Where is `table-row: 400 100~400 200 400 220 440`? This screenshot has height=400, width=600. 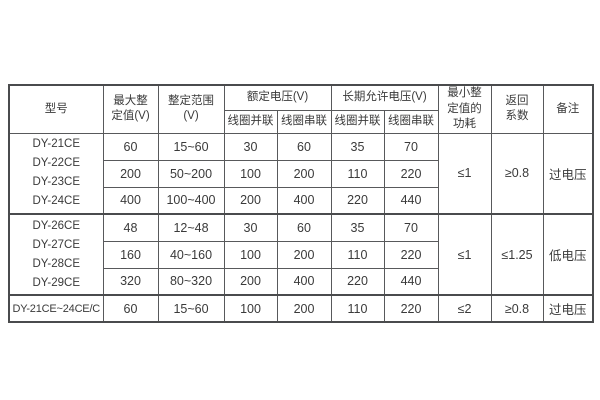
table-row: 400 100~400 200 400 220 440 is located at coordinates (301, 200).